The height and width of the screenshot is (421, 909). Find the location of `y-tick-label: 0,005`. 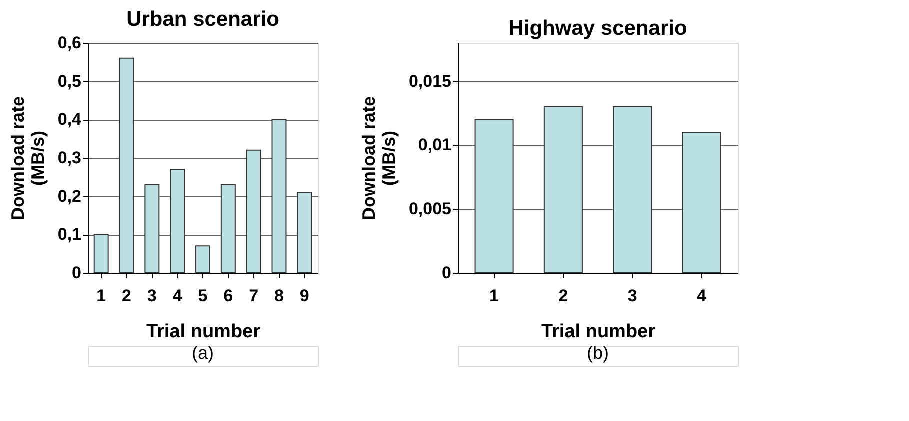

y-tick-label: 0,005 is located at coordinates (430, 209).